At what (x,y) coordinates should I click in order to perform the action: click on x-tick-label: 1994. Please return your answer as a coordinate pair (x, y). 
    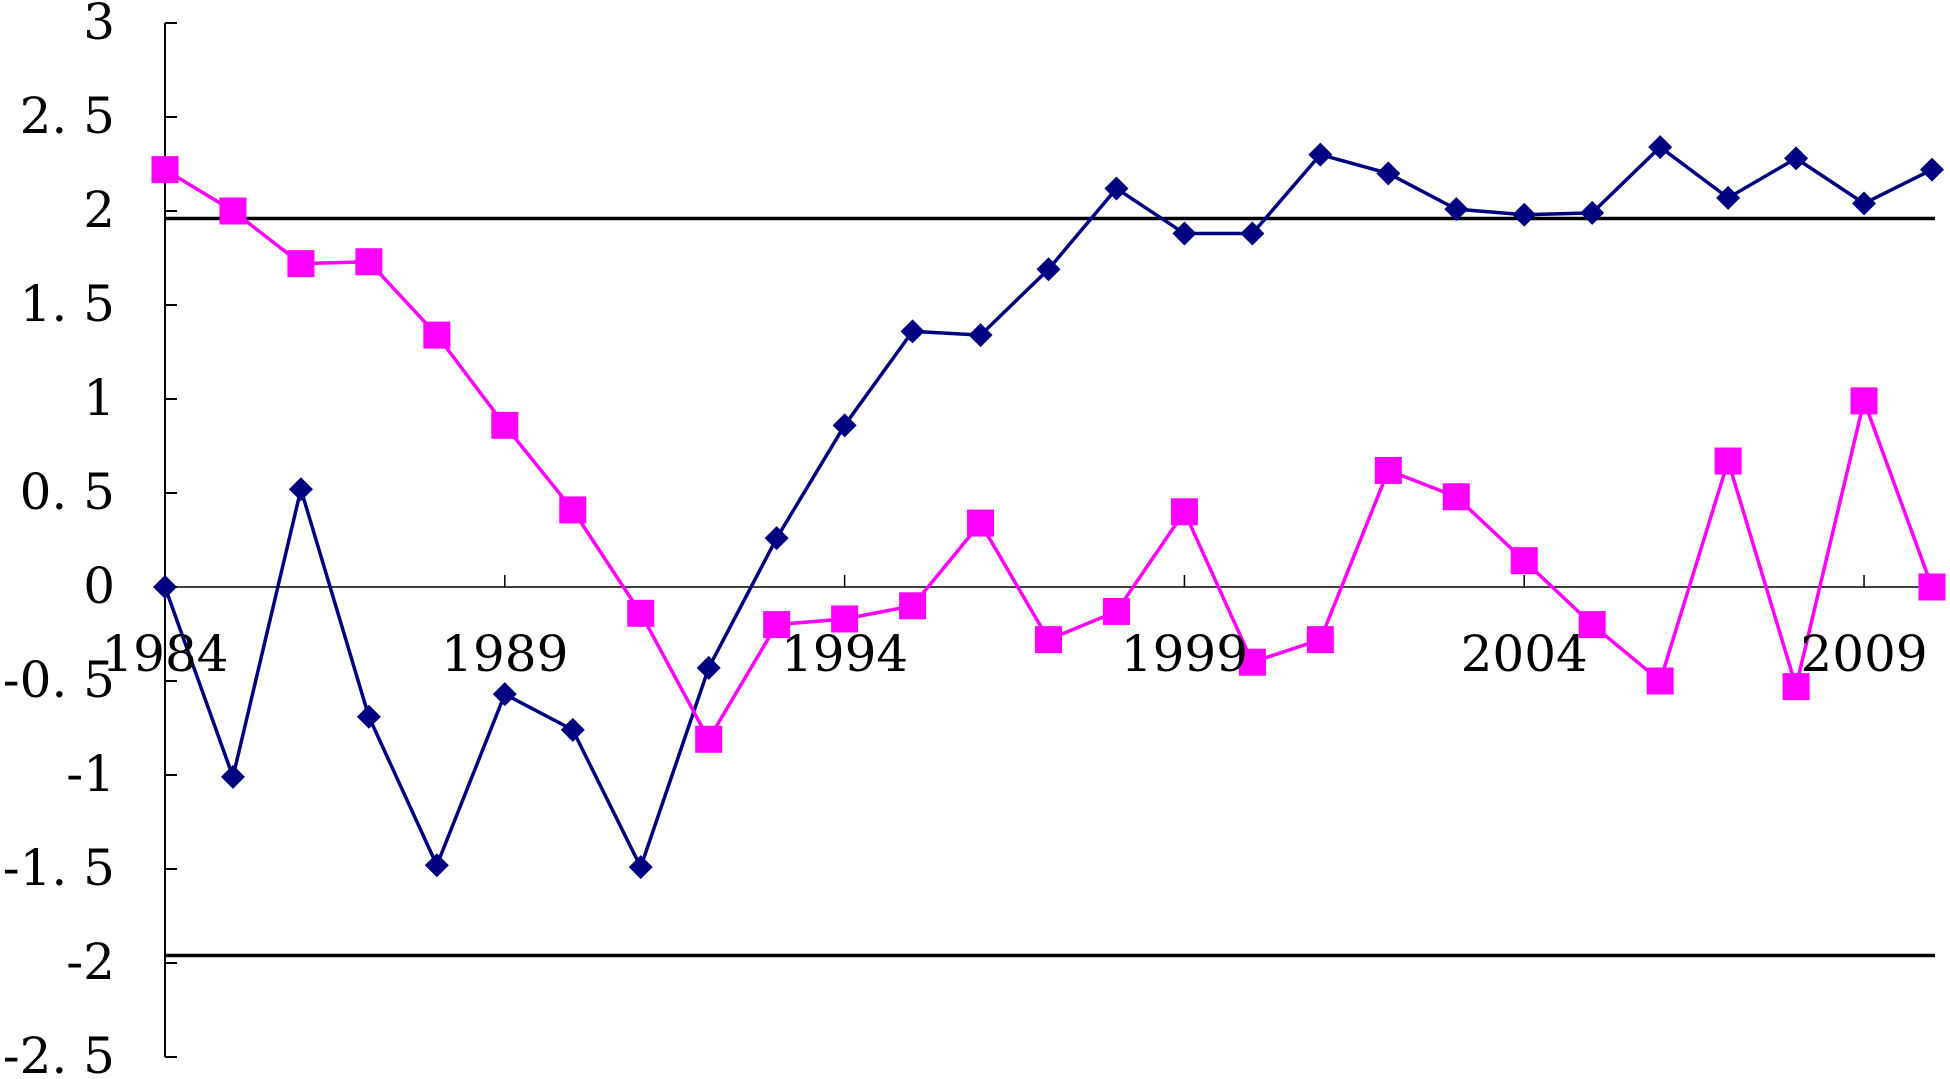
    Looking at the image, I should click on (844, 654).